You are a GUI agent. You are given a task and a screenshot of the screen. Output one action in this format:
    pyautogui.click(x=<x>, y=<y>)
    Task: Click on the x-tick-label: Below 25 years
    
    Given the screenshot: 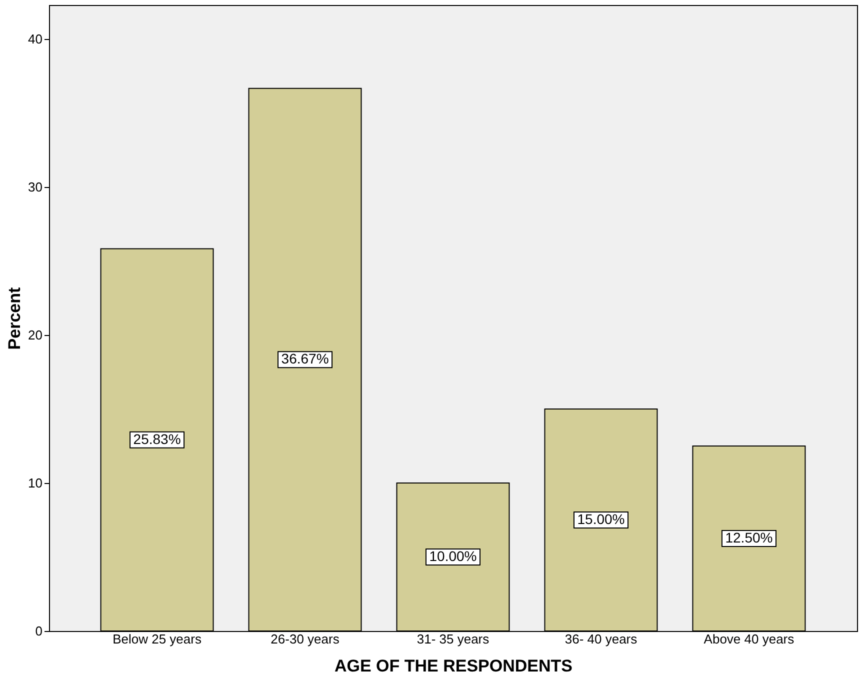 What is the action you would take?
    pyautogui.click(x=157, y=639)
    